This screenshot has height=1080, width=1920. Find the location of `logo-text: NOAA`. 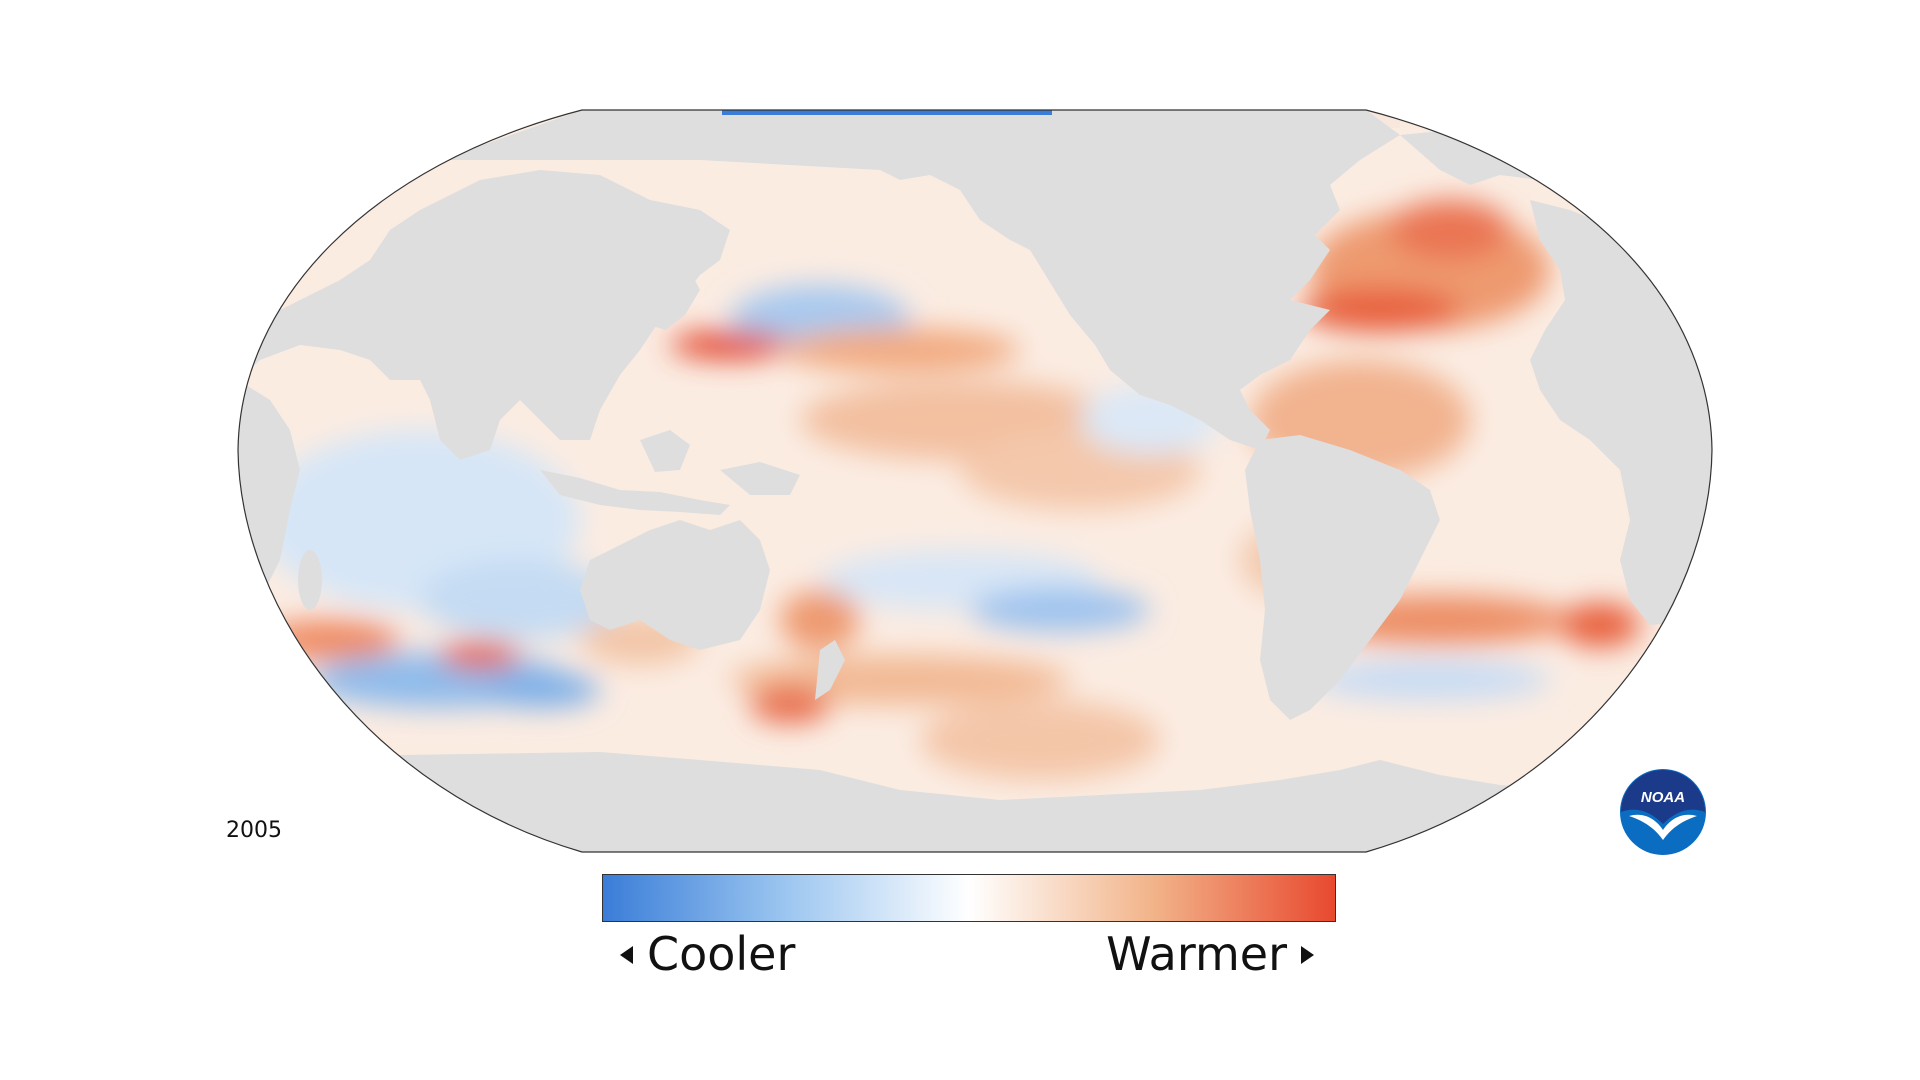

logo-text: NOAA is located at coordinates (1663, 797).